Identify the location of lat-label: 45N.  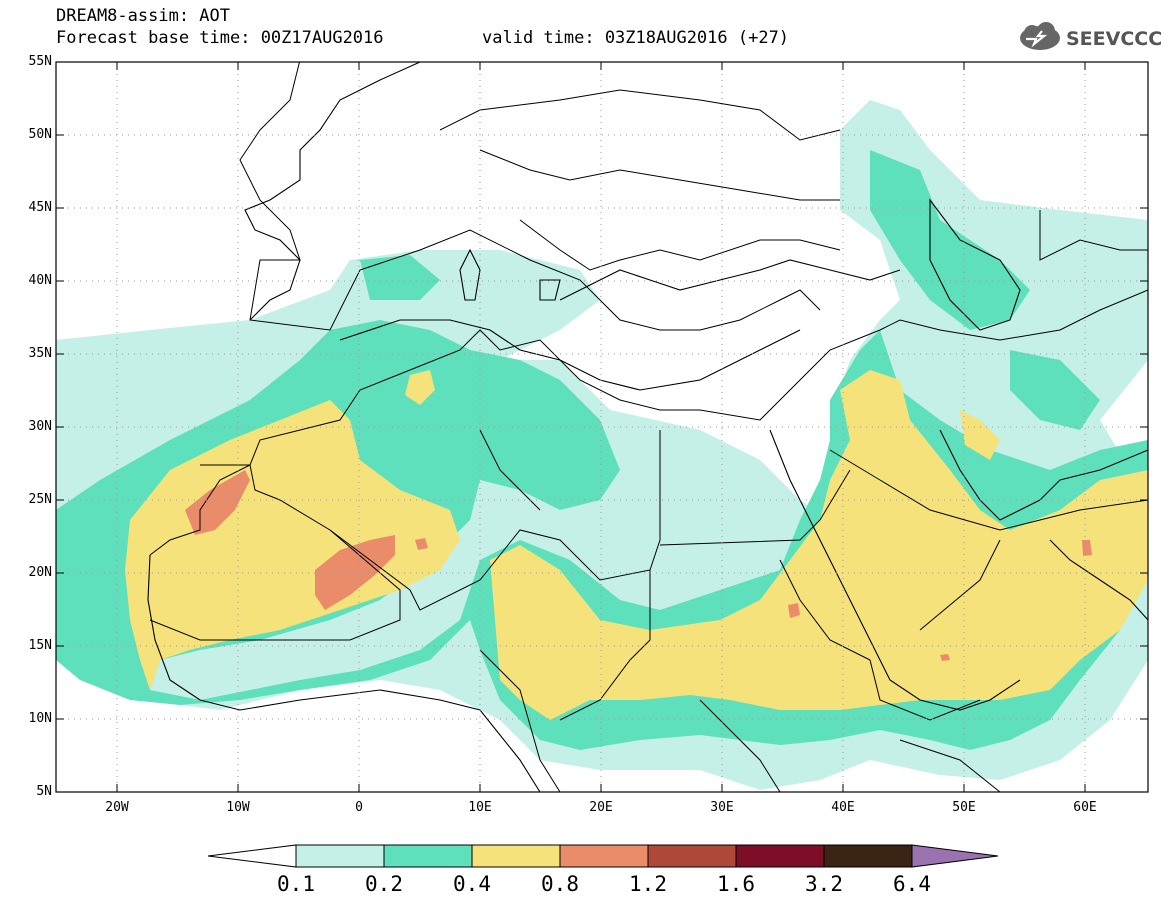
(40, 207).